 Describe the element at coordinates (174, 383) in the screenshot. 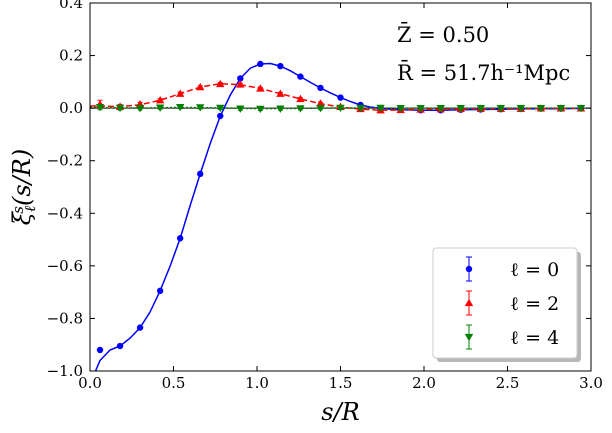

I see `x-tick-label: 0.5` at that location.